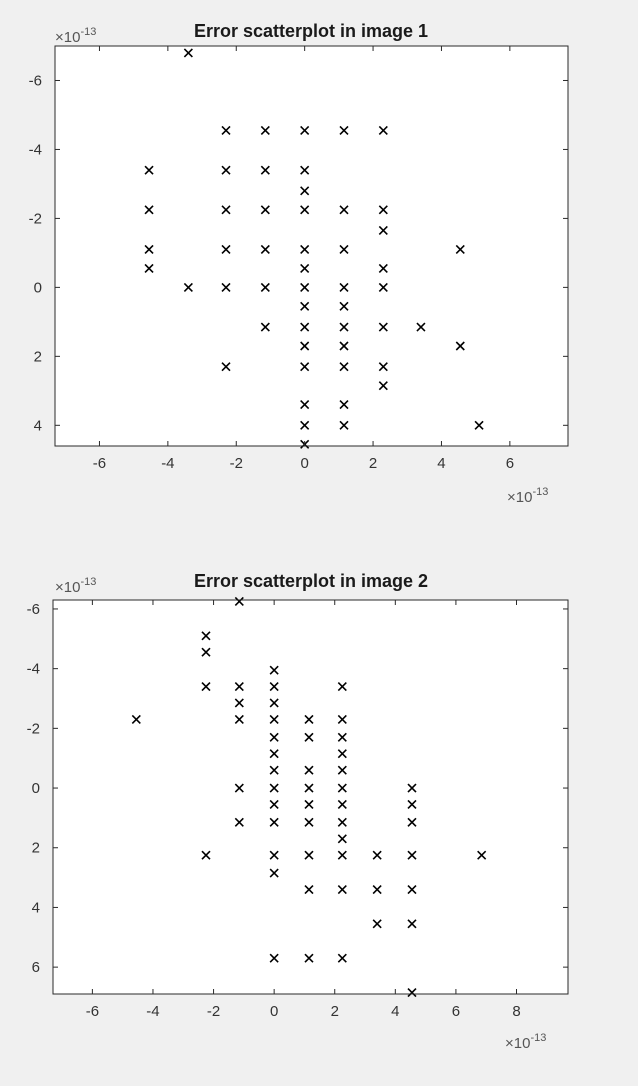 The width and height of the screenshot is (638, 1086). What do you see at coordinates (75, 36) in the screenshot?
I see `y-exponent-label-1: ×10⁻¹³` at bounding box center [75, 36].